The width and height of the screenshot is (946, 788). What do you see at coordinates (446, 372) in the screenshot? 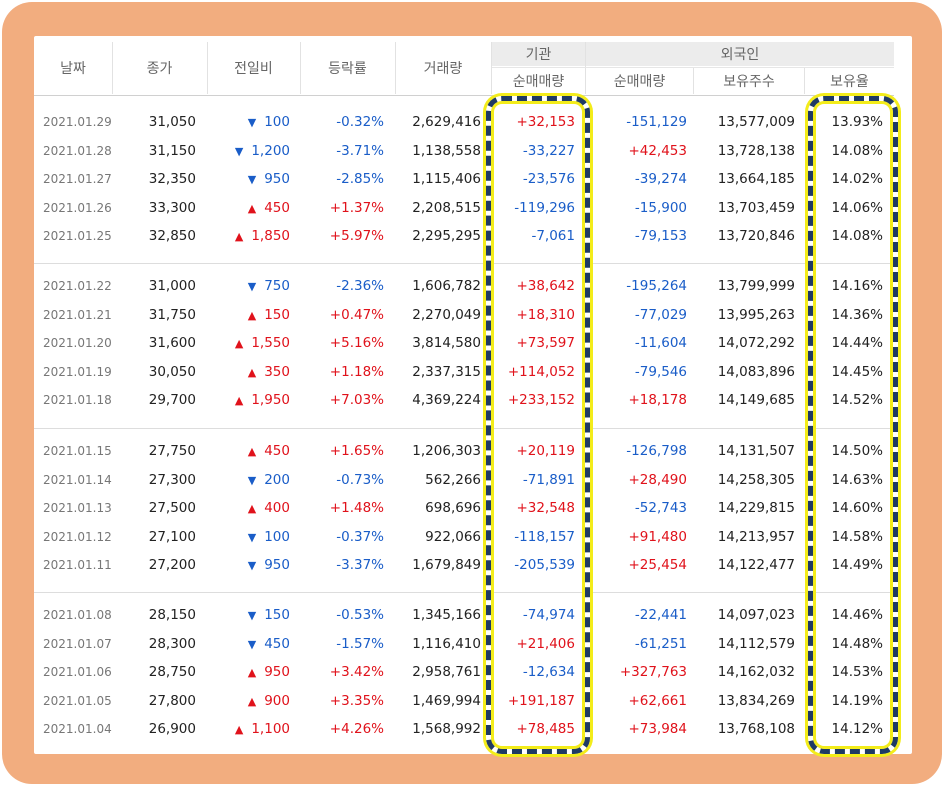
I see `cell-volume: 2,337,315` at bounding box center [446, 372].